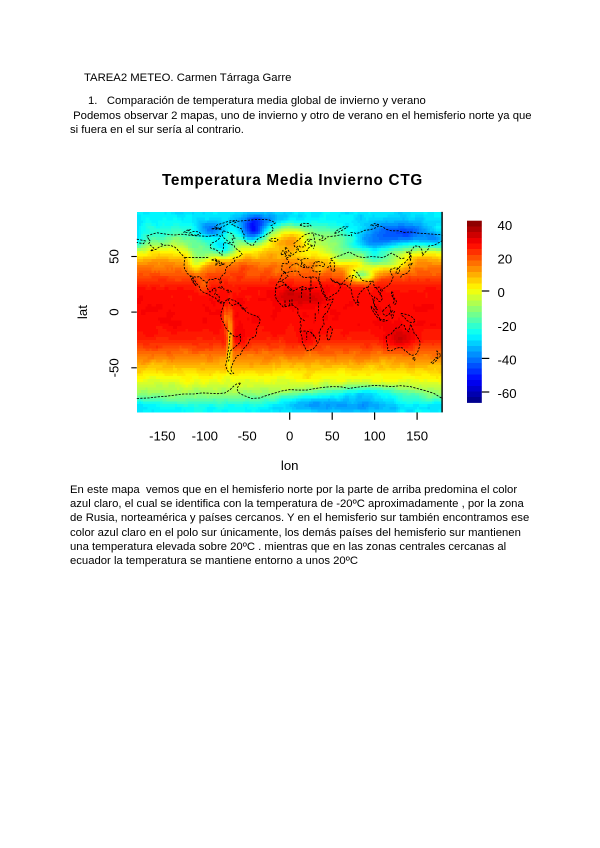  What do you see at coordinates (507, 360) in the screenshot?
I see `svg-text: -40` at bounding box center [507, 360].